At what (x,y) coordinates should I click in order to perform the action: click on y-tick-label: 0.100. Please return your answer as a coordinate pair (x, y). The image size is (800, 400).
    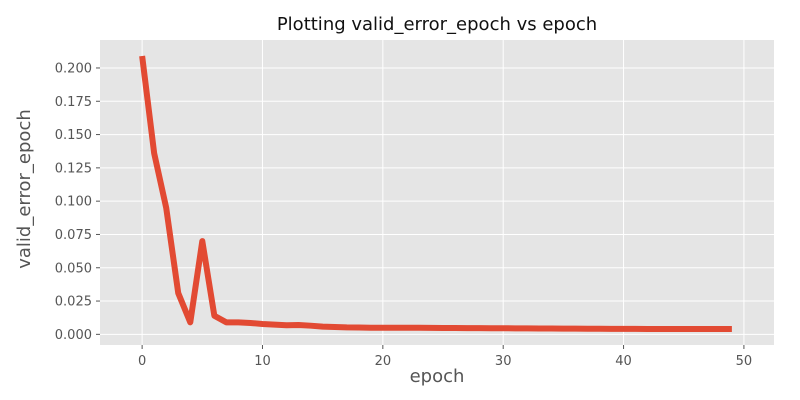
    Looking at the image, I should click on (73, 202).